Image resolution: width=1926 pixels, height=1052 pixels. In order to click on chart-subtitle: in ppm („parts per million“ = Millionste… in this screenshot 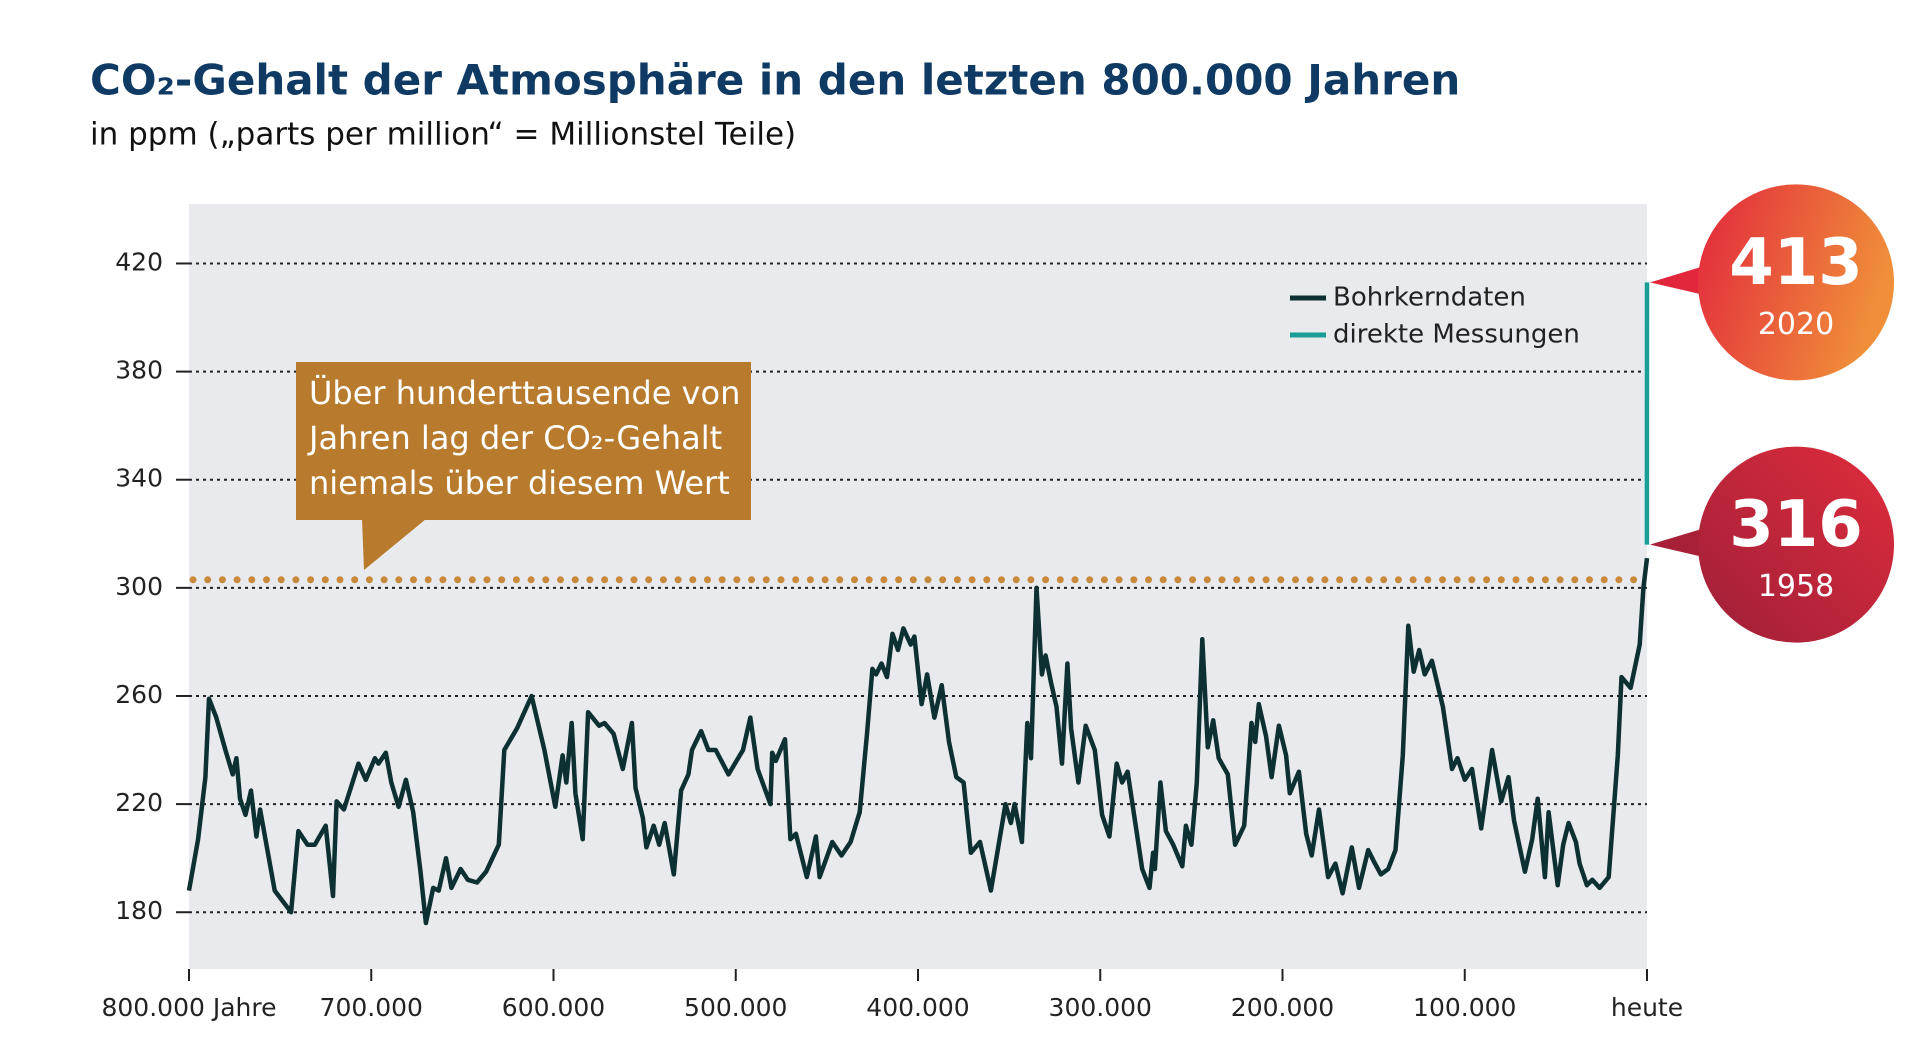, I will do `click(443, 135)`.